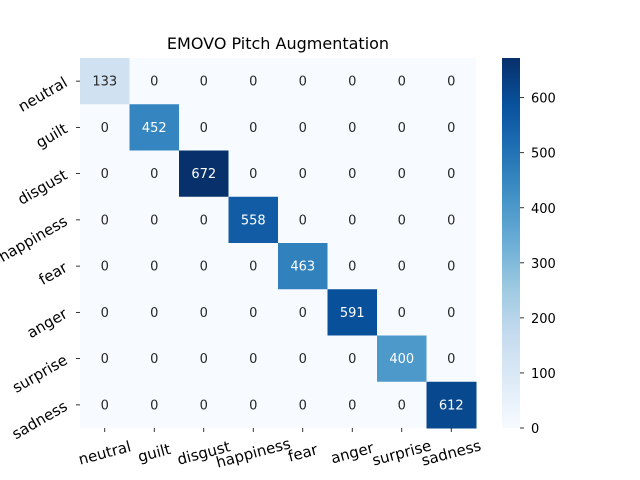 This screenshot has width=640, height=480. I want to click on colorbar-tick-label: 400, so click(543, 209).